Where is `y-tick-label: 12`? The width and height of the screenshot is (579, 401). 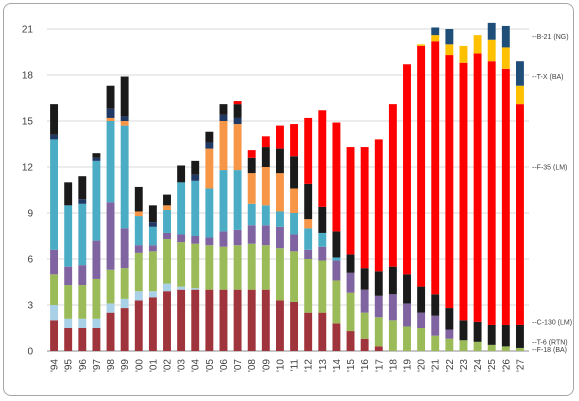
y-tick-label: 12 is located at coordinates (28, 168).